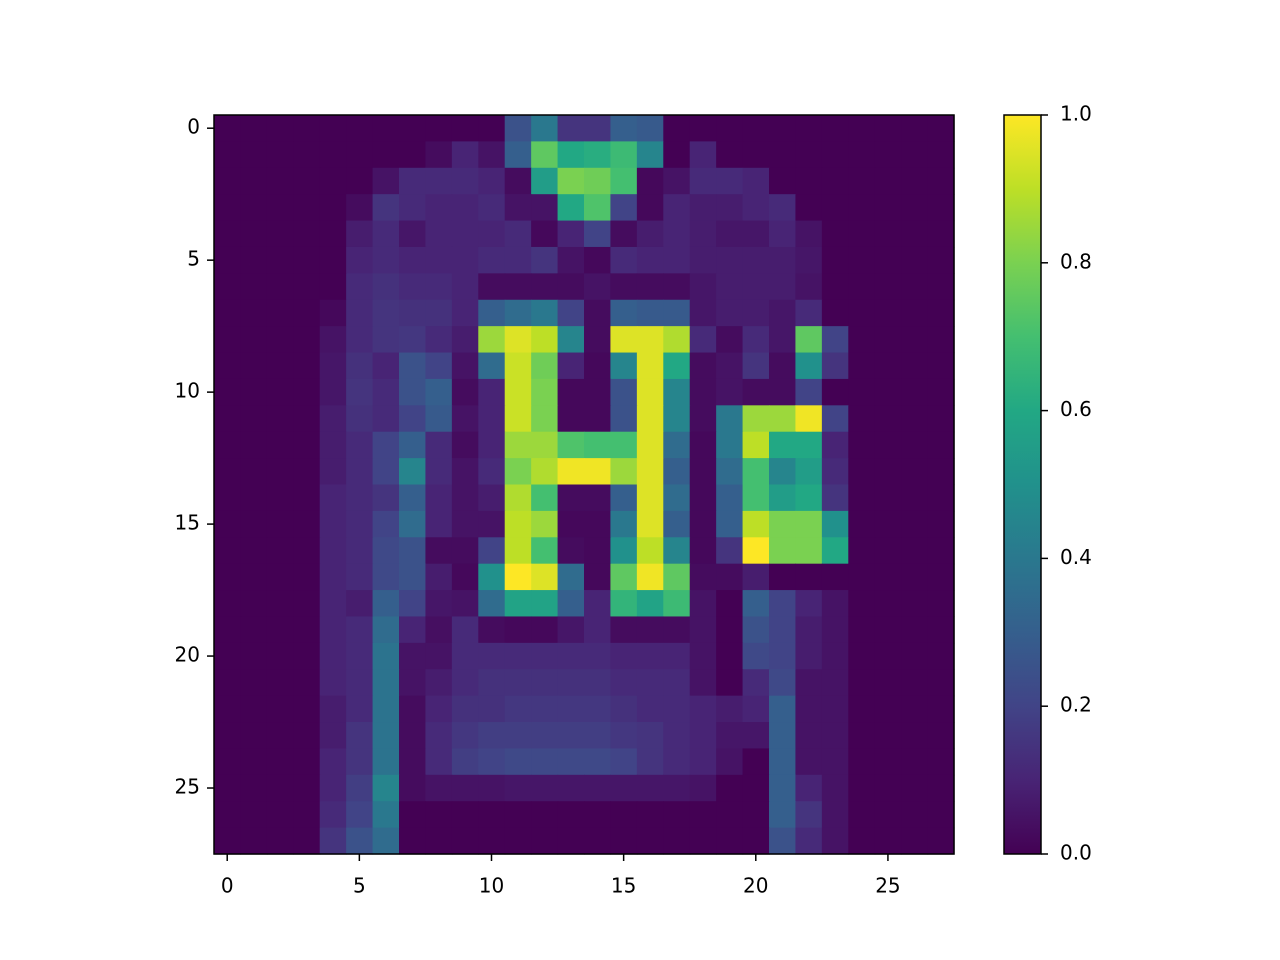  What do you see at coordinates (1066, 483) in the screenshot?
I see `colorbar-axis: 0.0 0.2 0.4 0.6 0.8 1.0` at bounding box center [1066, 483].